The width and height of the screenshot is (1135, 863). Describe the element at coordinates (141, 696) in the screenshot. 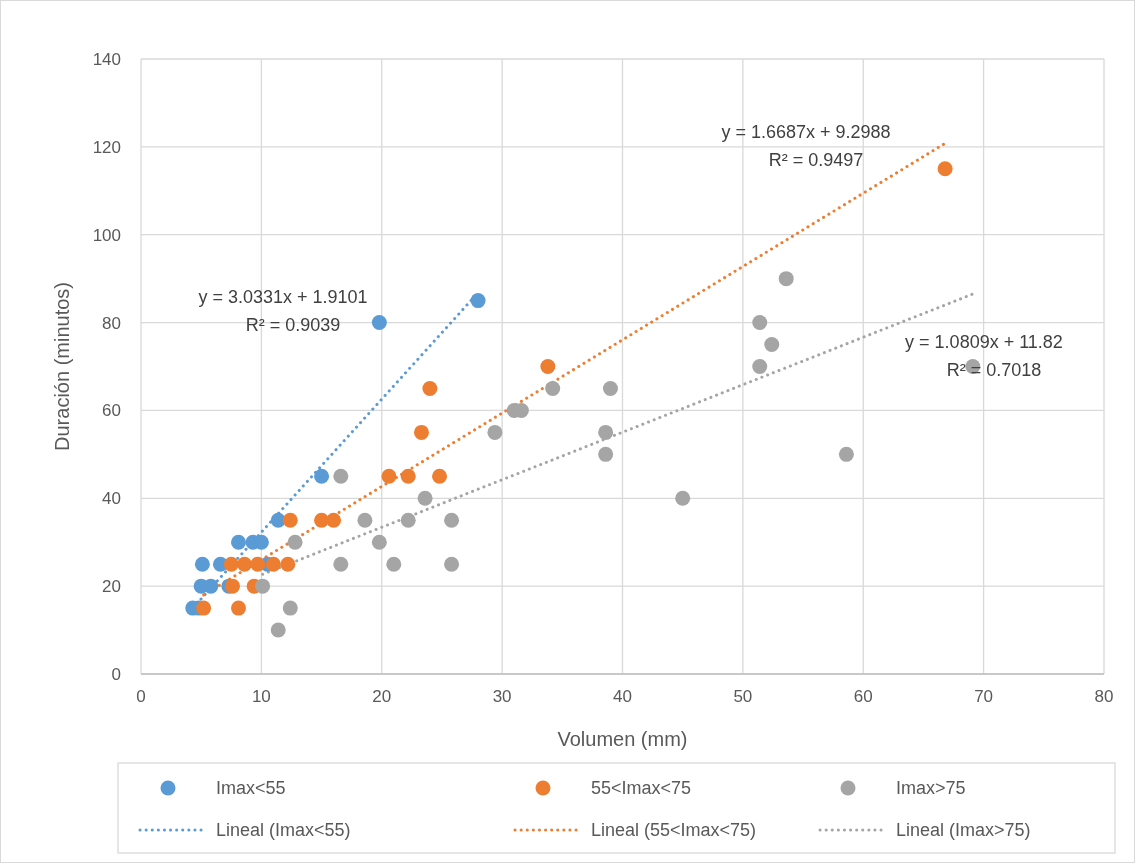

I see `x-tick-label: 0` at that location.